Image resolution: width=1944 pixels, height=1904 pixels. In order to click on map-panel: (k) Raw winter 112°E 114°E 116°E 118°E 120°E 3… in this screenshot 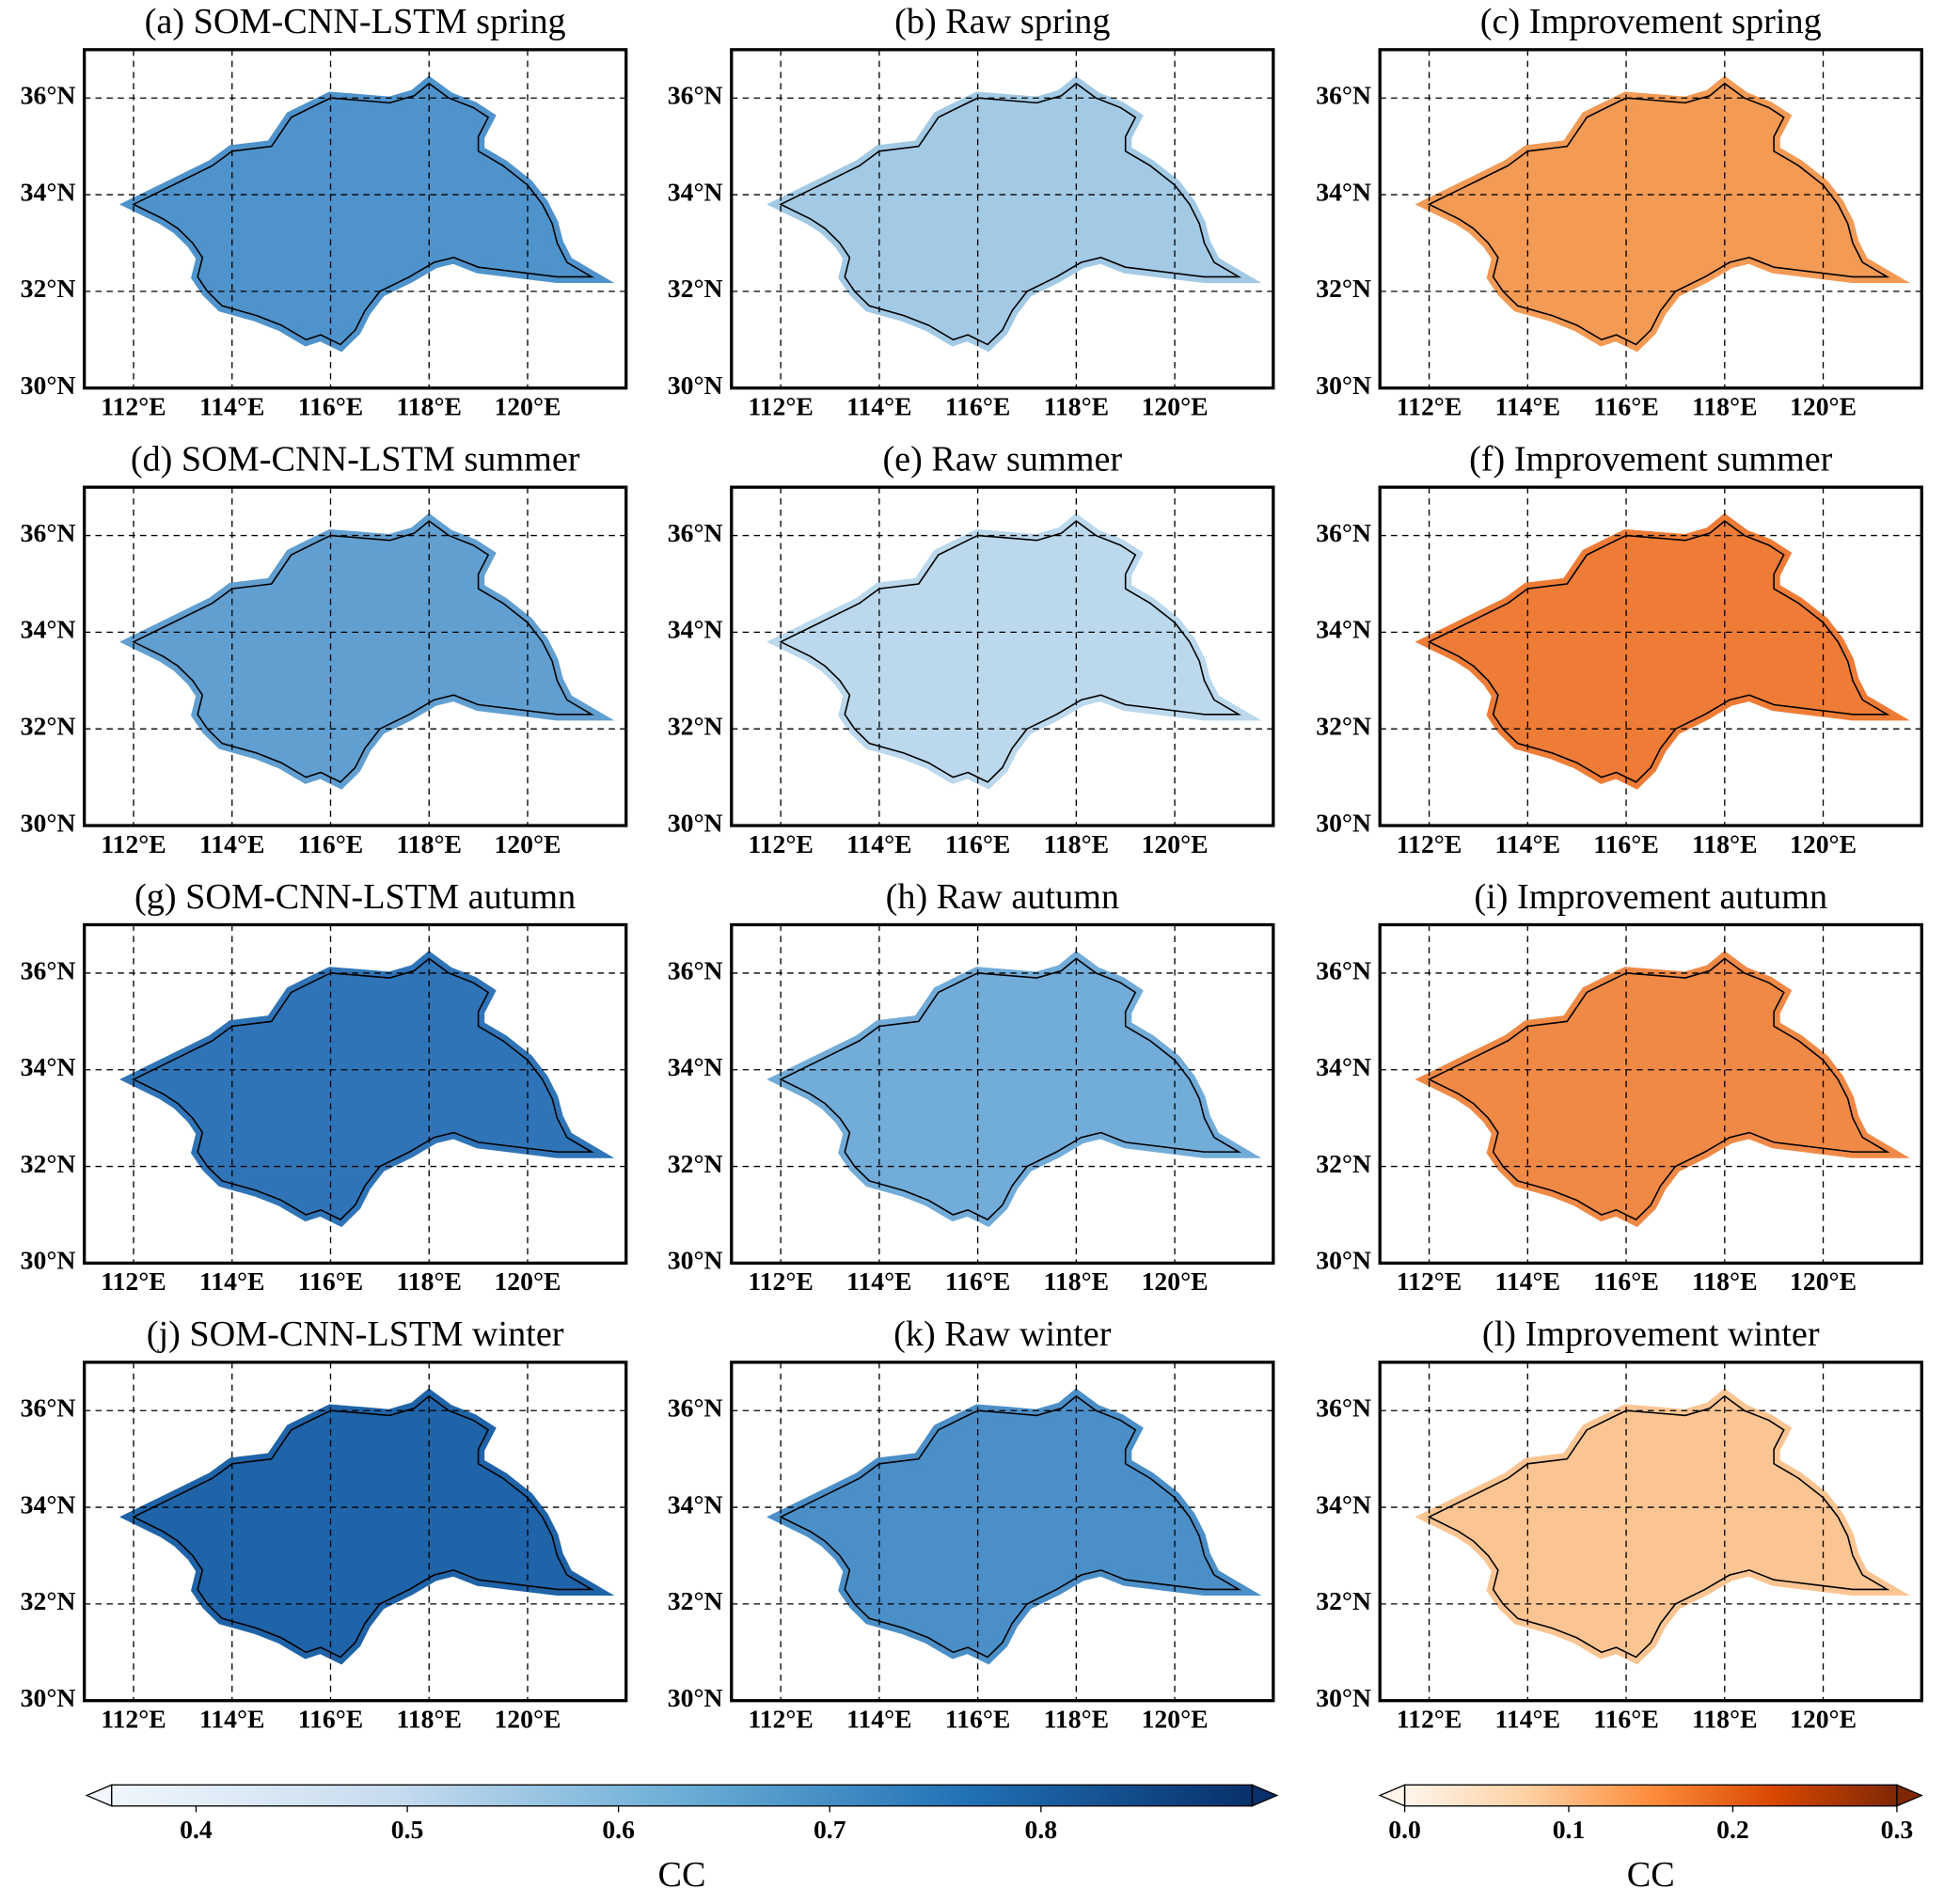, I will do `click(971, 1523)`.